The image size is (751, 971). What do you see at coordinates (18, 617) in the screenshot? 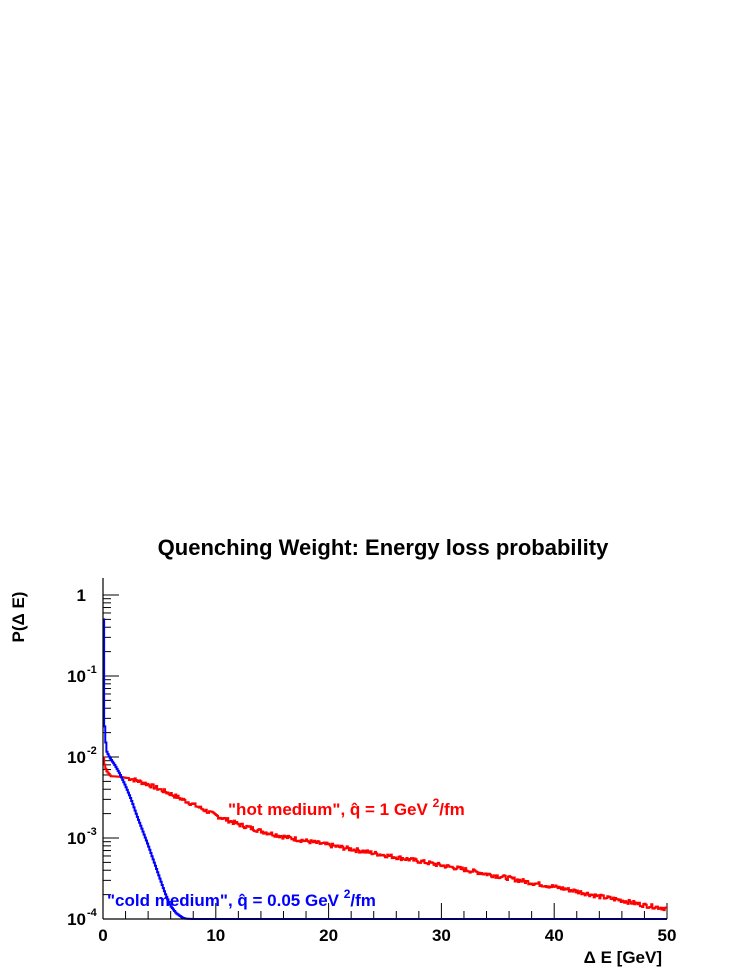
I see `y-axis-label: P(Δ E)` at bounding box center [18, 617].